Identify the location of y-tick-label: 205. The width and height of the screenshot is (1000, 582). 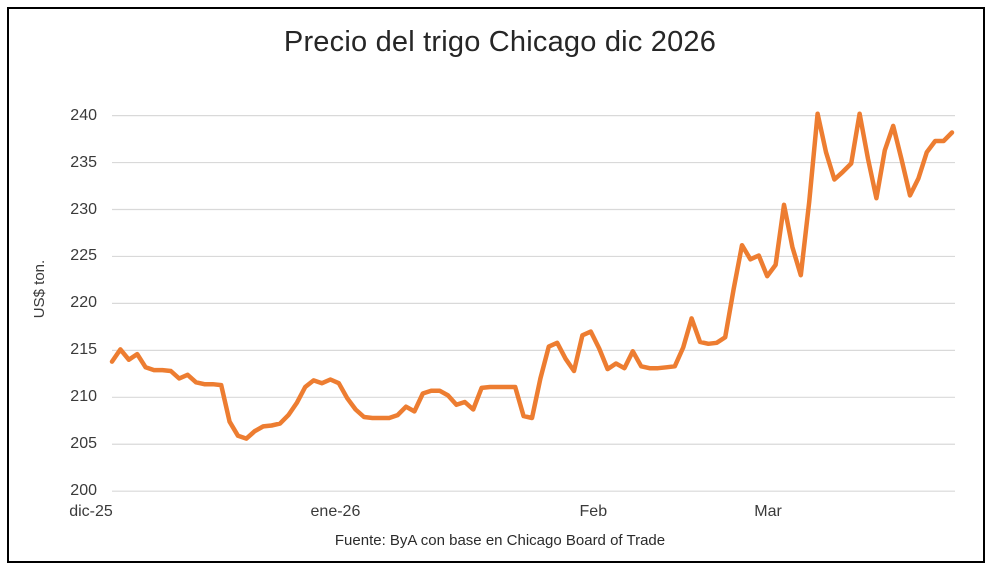
(83, 444).